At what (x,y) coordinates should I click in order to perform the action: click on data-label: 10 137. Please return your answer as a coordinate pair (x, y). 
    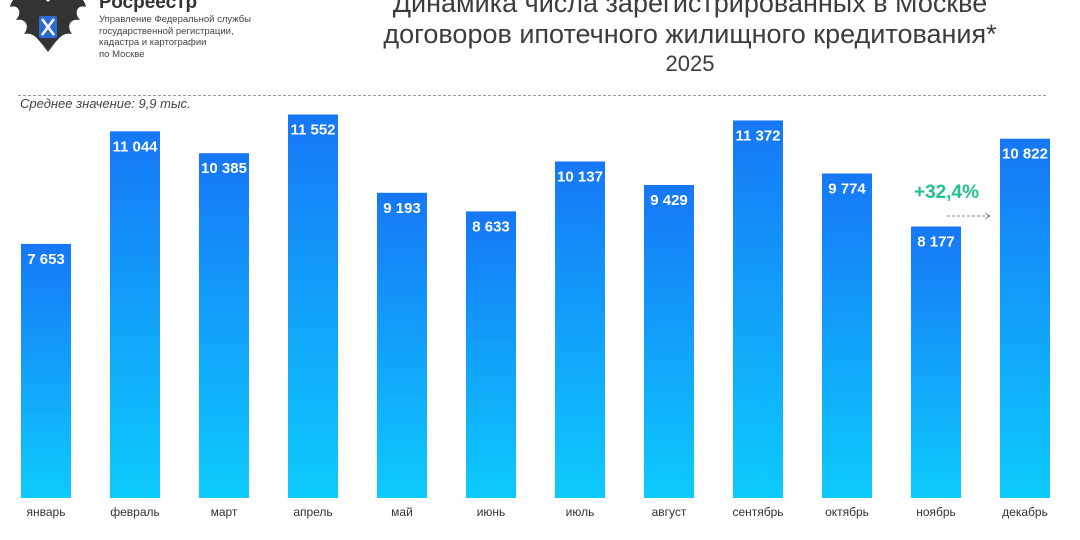
    Looking at the image, I should click on (580, 176).